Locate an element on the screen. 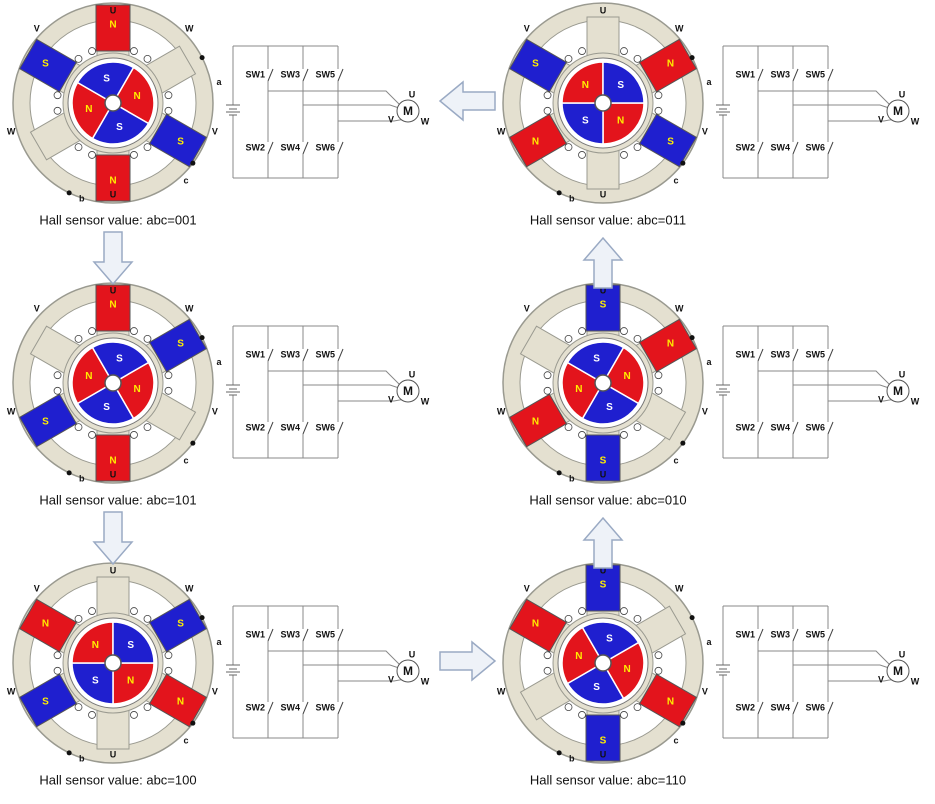 The image size is (935, 804). caption: Hall sensor value: abc=110 is located at coordinates (608, 779).